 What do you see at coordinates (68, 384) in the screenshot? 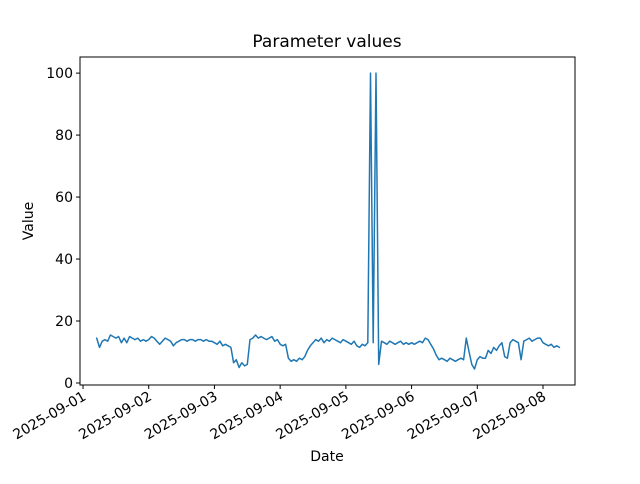
I see `y-tick-label: 0` at bounding box center [68, 384].